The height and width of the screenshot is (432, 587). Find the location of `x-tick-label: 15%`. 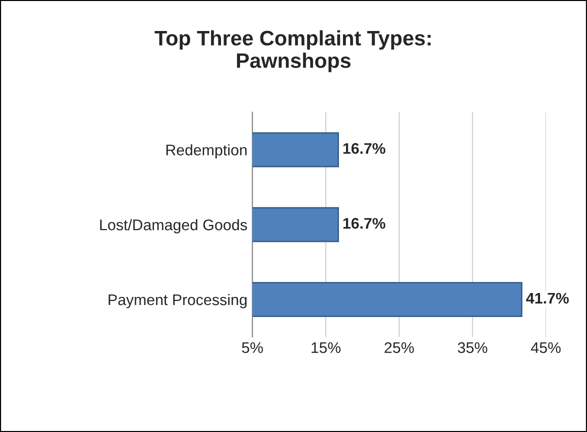

x-tick-label: 15% is located at coordinates (326, 348).